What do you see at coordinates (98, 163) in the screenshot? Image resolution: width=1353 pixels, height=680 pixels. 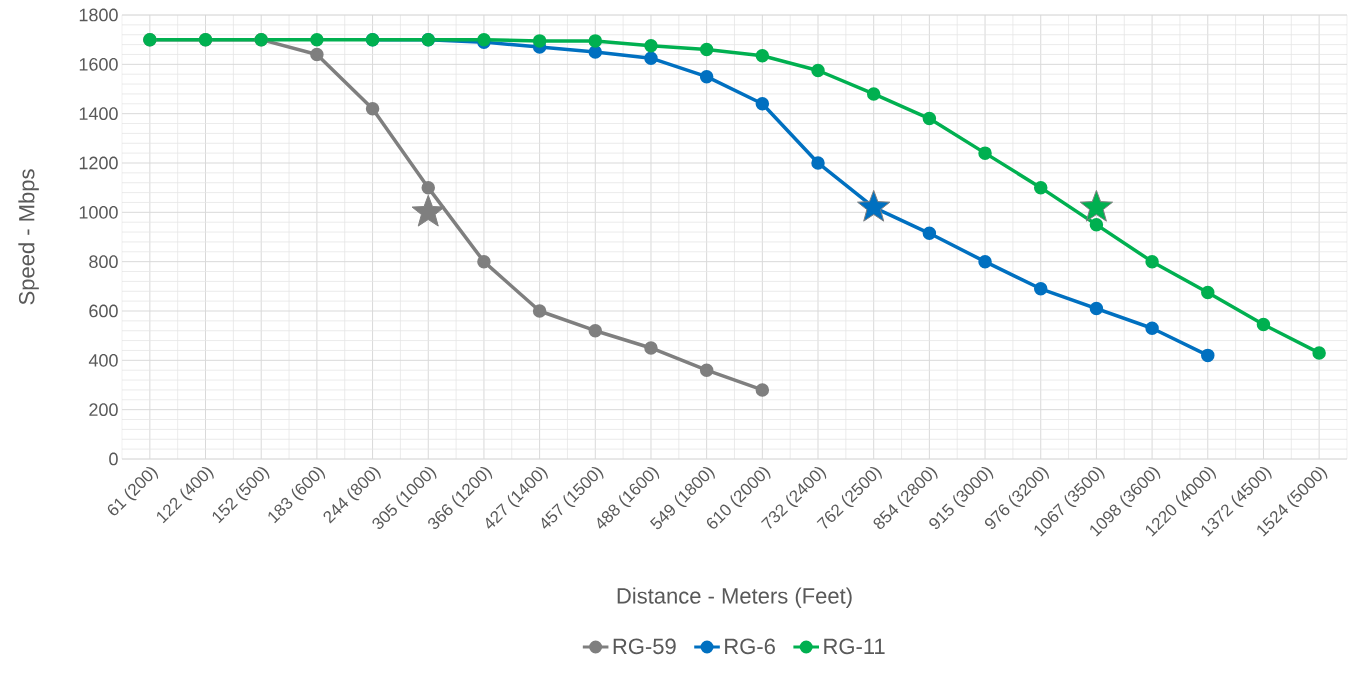 I see `y-tick-label: 1200` at bounding box center [98, 163].